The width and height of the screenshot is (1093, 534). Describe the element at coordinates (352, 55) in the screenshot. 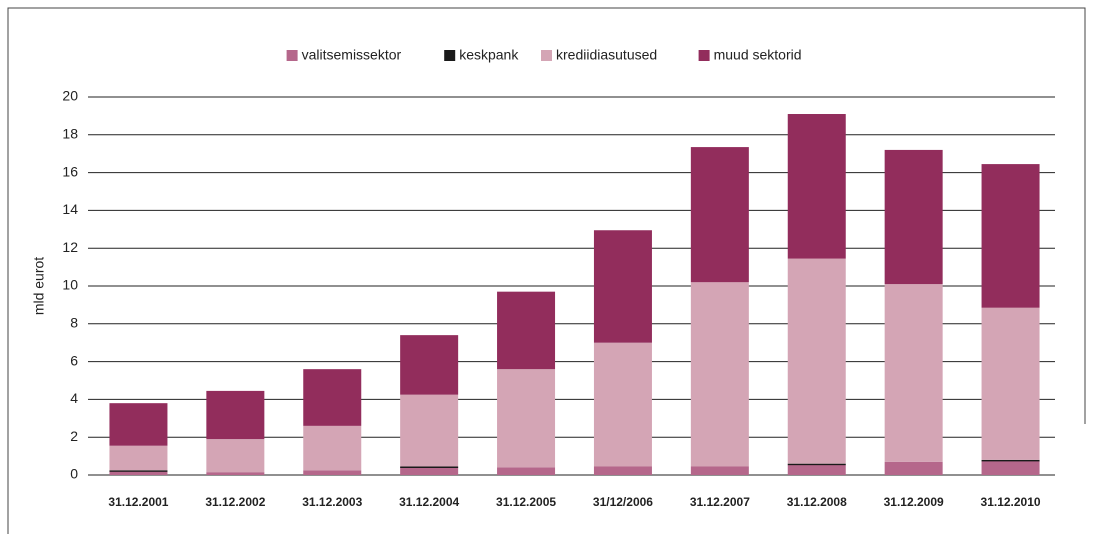

I see `legend-label: valitsemissektor` at that location.